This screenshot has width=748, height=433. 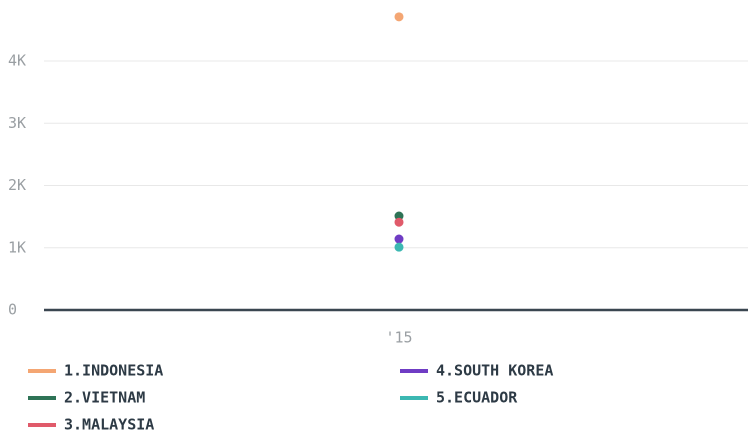 I want to click on legend-label: 3.MALAYSIA, so click(x=109, y=424).